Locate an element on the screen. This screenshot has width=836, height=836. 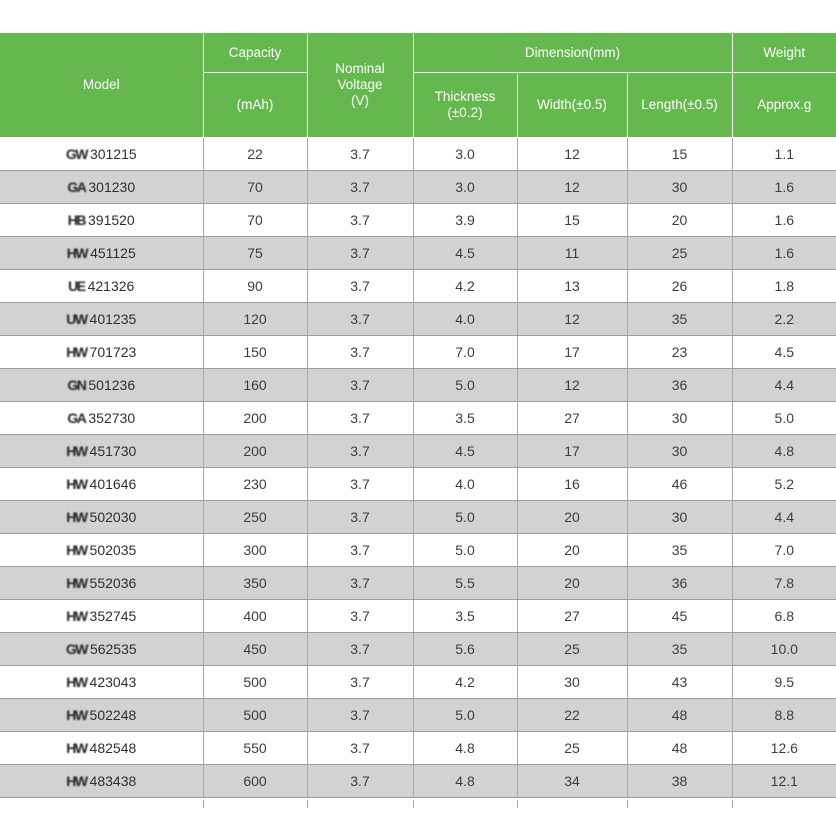
length-cell: 25 is located at coordinates (679, 253).